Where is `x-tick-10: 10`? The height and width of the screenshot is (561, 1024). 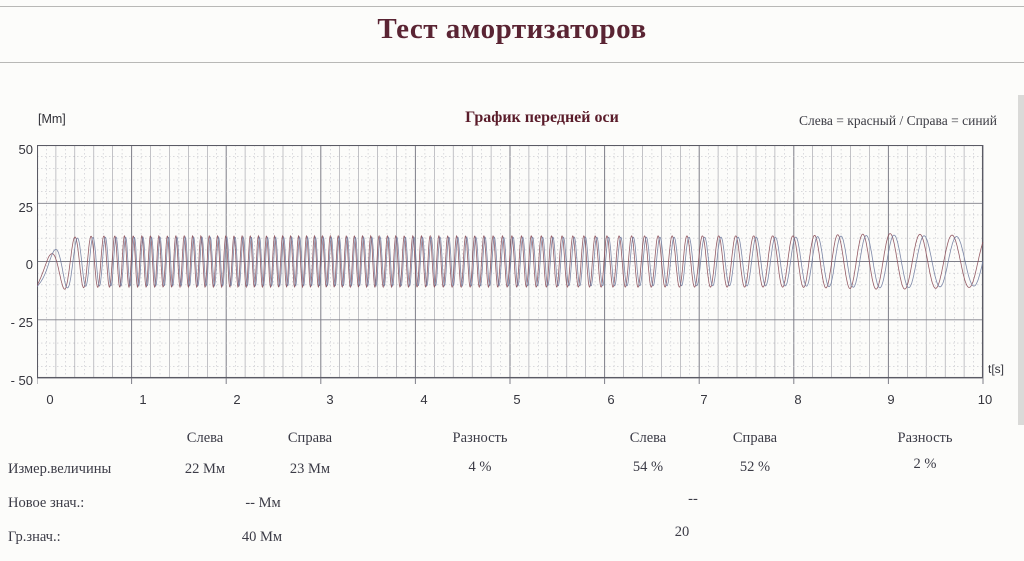 x-tick-10: 10 is located at coordinates (985, 399).